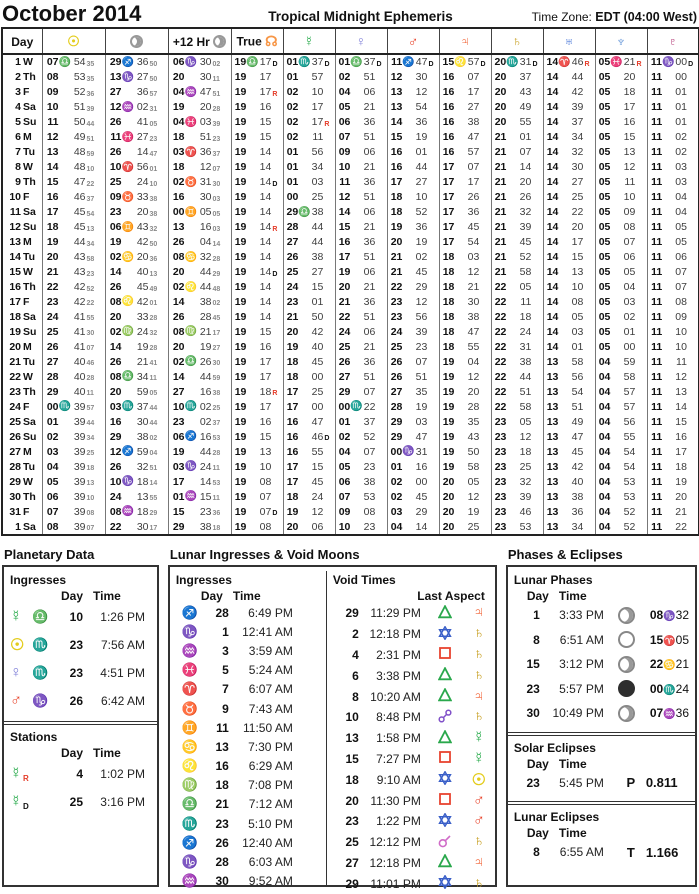  I want to click on minutes-value: 21, so click(369, 227).